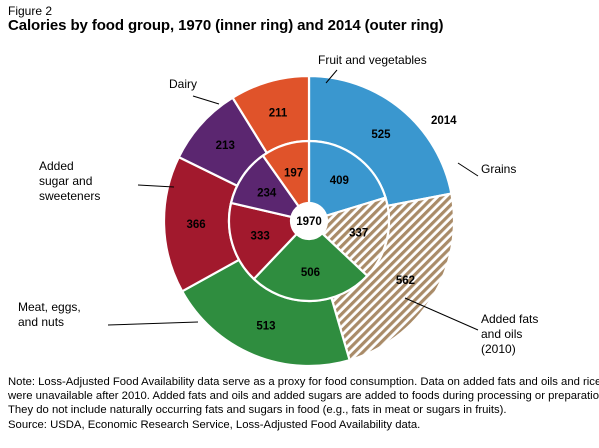  Describe the element at coordinates (65, 181) in the screenshot. I see `category-label-line: sugar and` at that location.